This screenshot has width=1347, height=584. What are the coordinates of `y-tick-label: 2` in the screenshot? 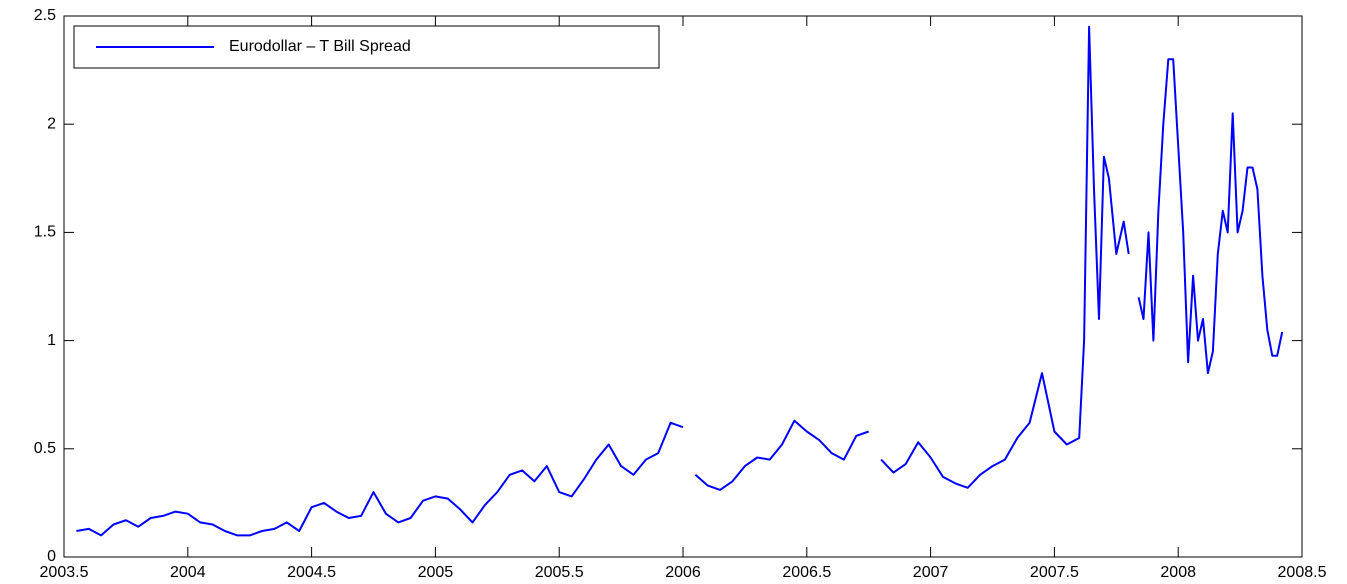 It's located at (51, 123).